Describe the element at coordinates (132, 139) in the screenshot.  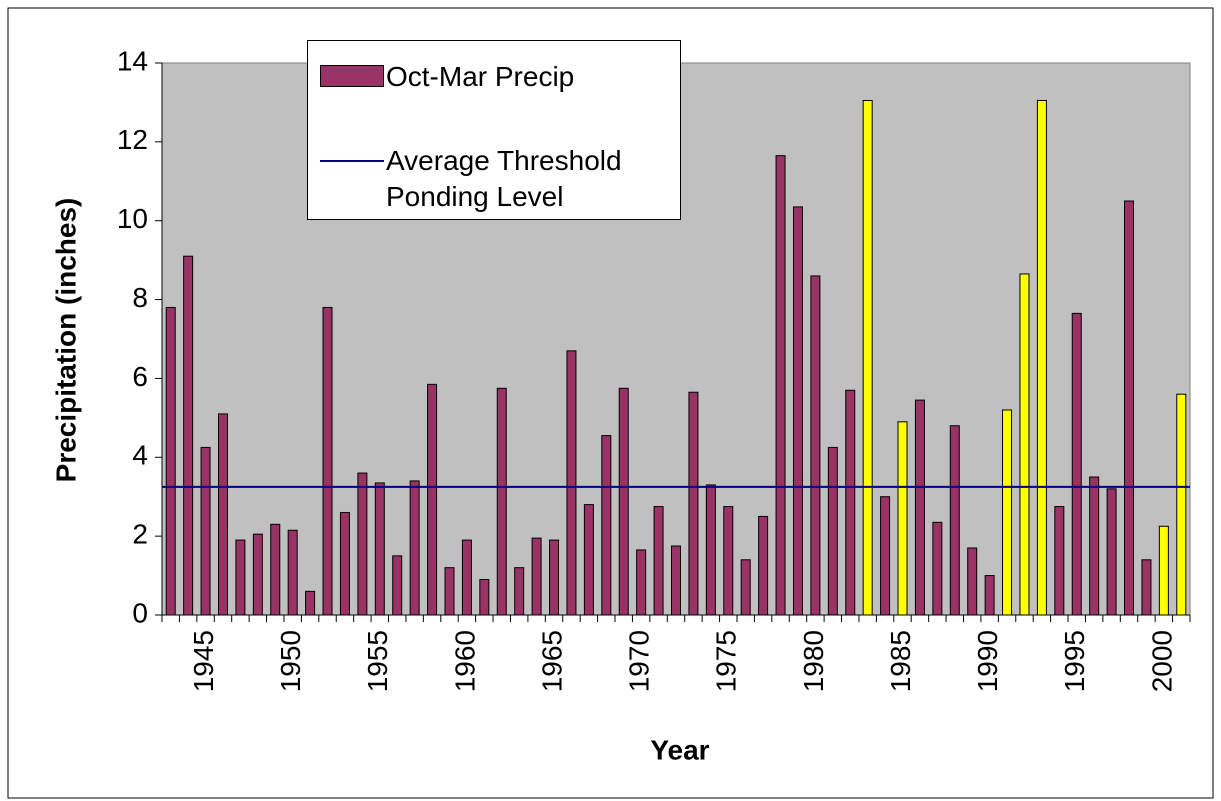
I see `y-tick-label: 12` at that location.